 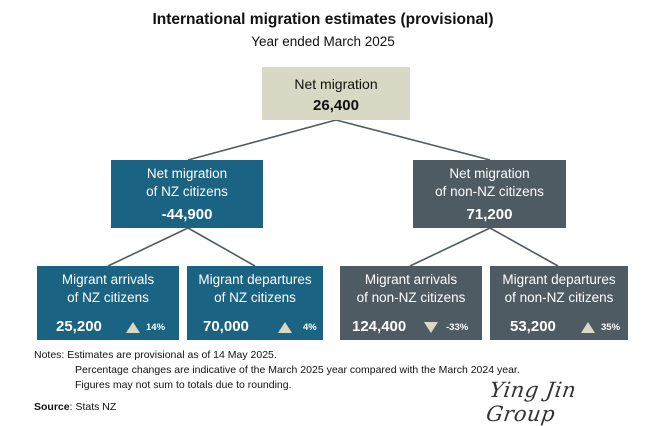 What do you see at coordinates (187, 173) in the screenshot?
I see `net-migration-nz-label-1: Net migration` at bounding box center [187, 173].